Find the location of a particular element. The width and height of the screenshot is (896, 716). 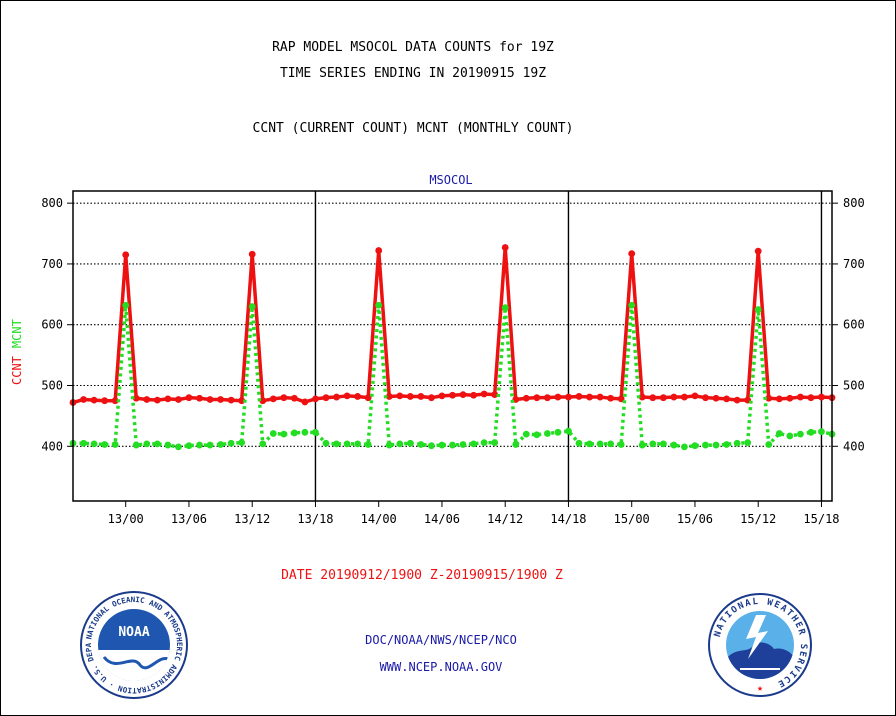

x-tick-label: 13/12 is located at coordinates (252, 519).